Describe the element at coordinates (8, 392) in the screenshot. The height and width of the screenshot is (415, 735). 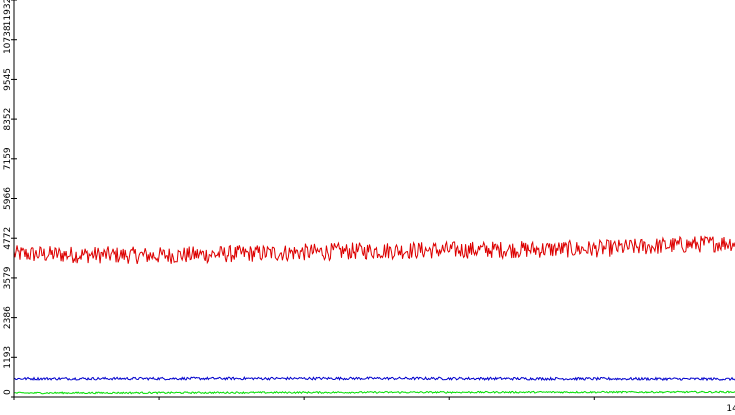
I see `y-tick-label: 0` at that location.